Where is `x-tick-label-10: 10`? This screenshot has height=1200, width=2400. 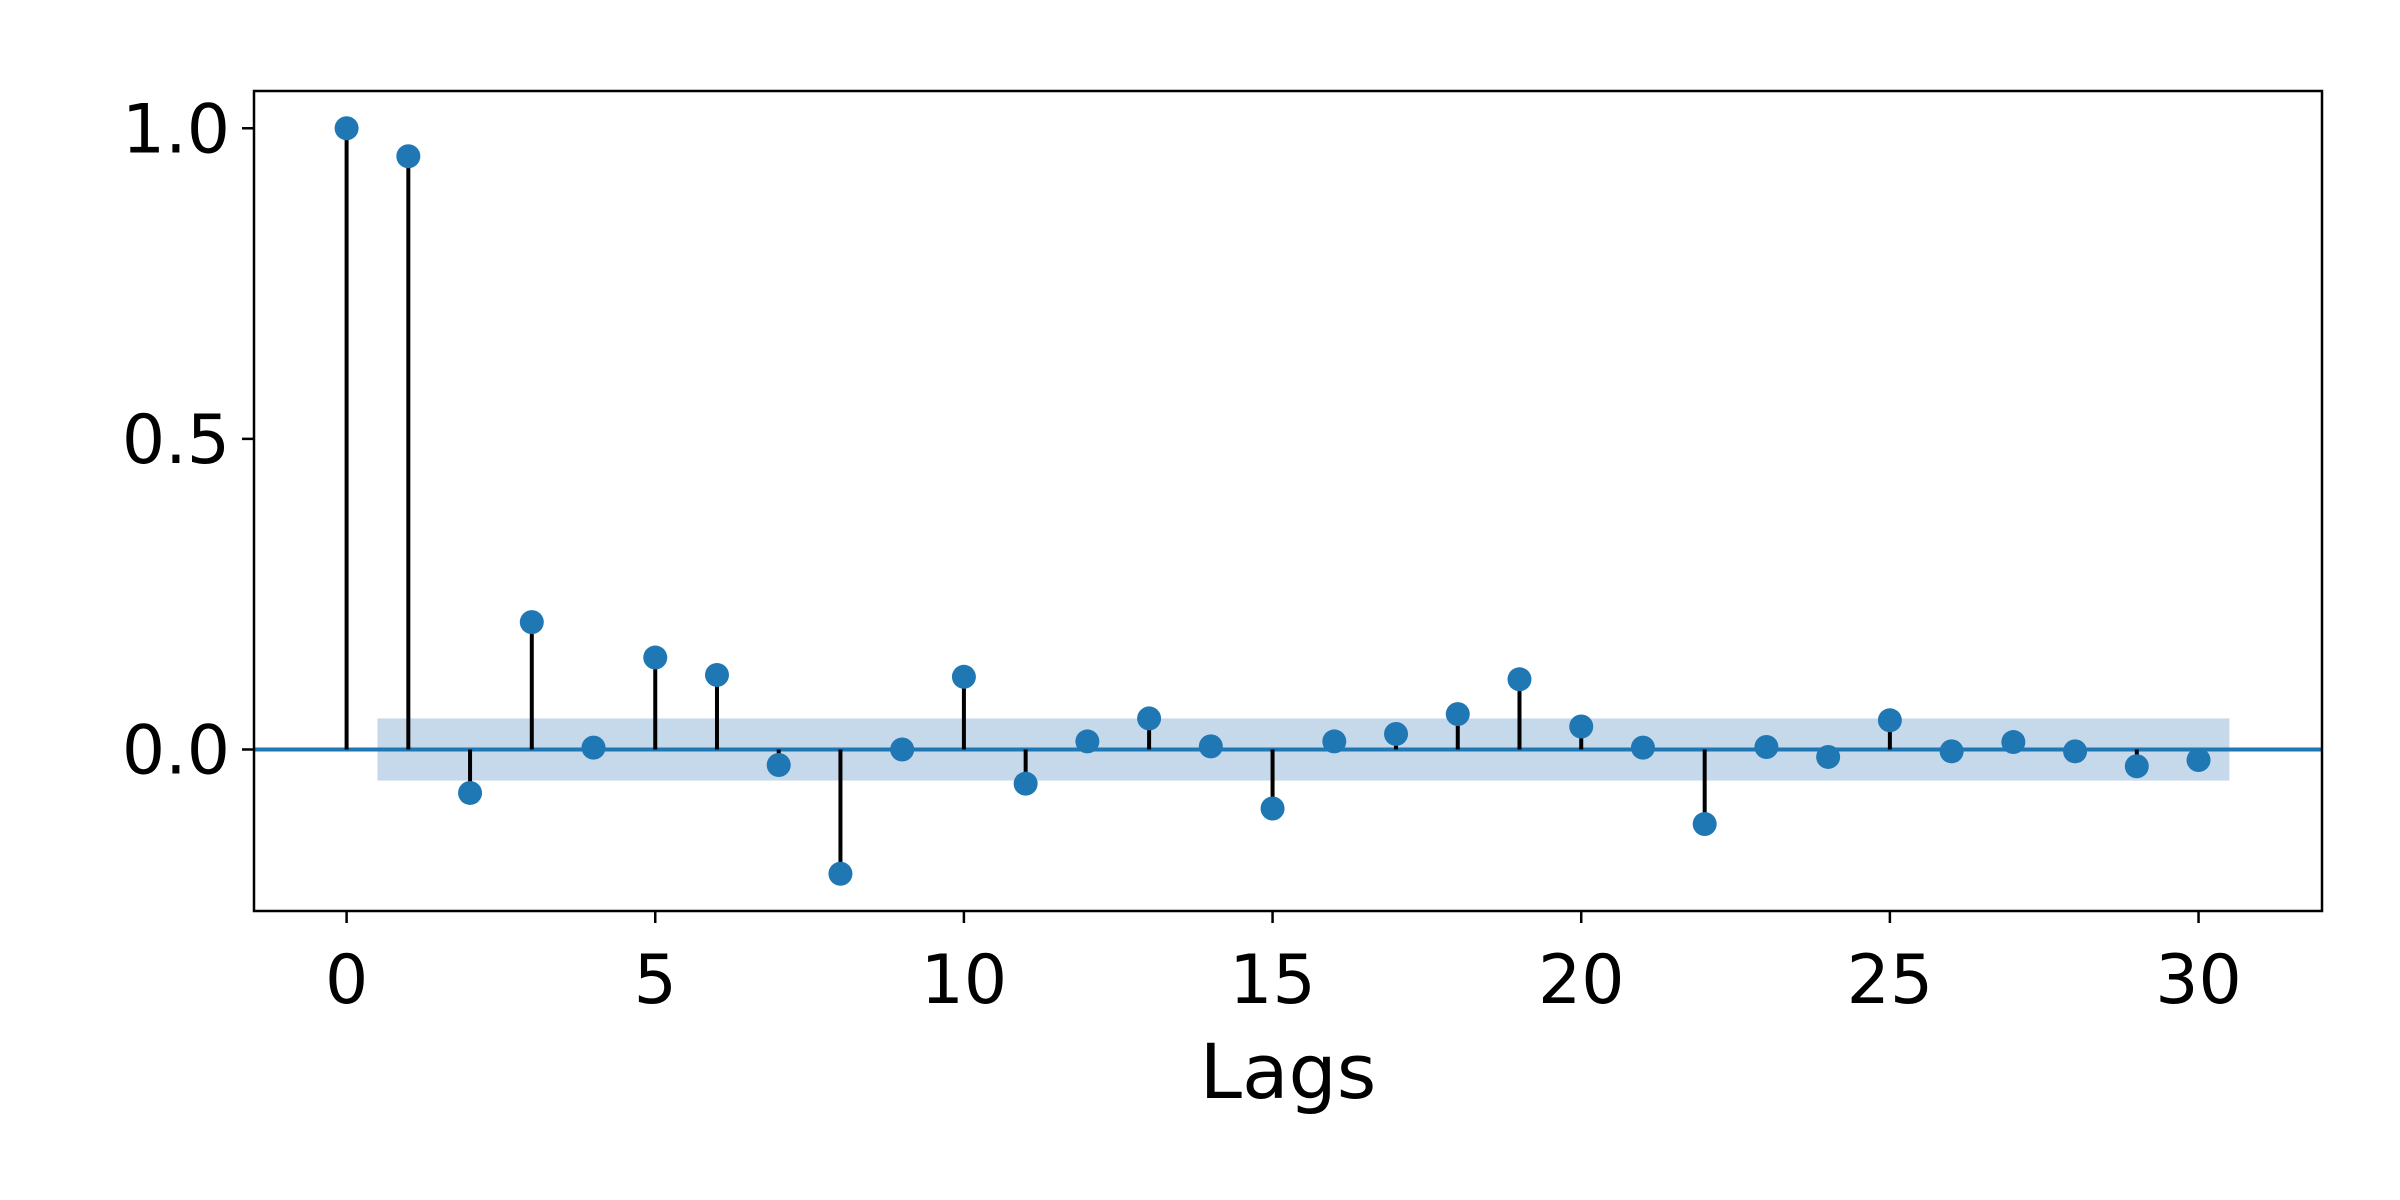 x-tick-label-10: 10 is located at coordinates (964, 980).